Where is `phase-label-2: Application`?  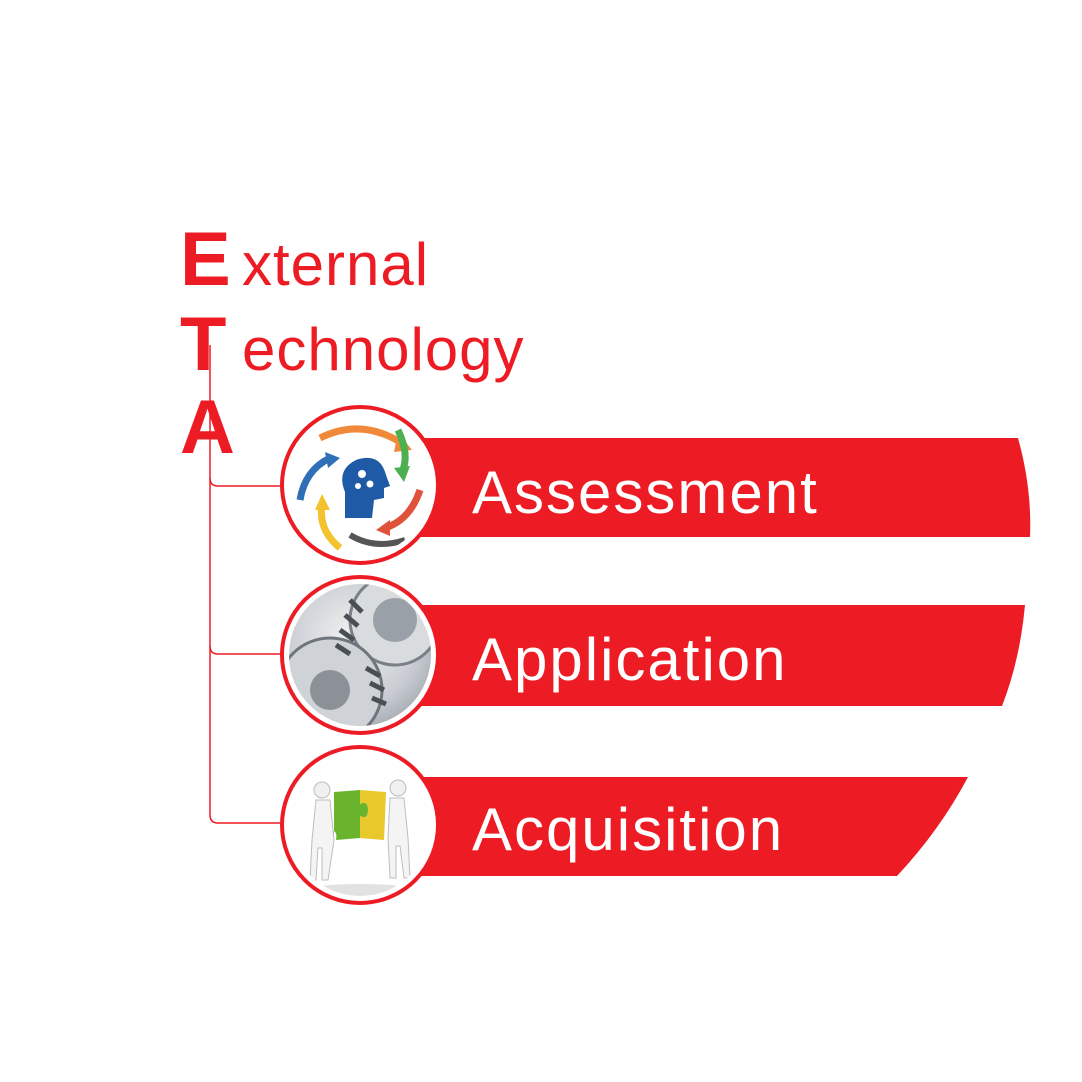
phase-label-2: Application is located at coordinates (630, 659).